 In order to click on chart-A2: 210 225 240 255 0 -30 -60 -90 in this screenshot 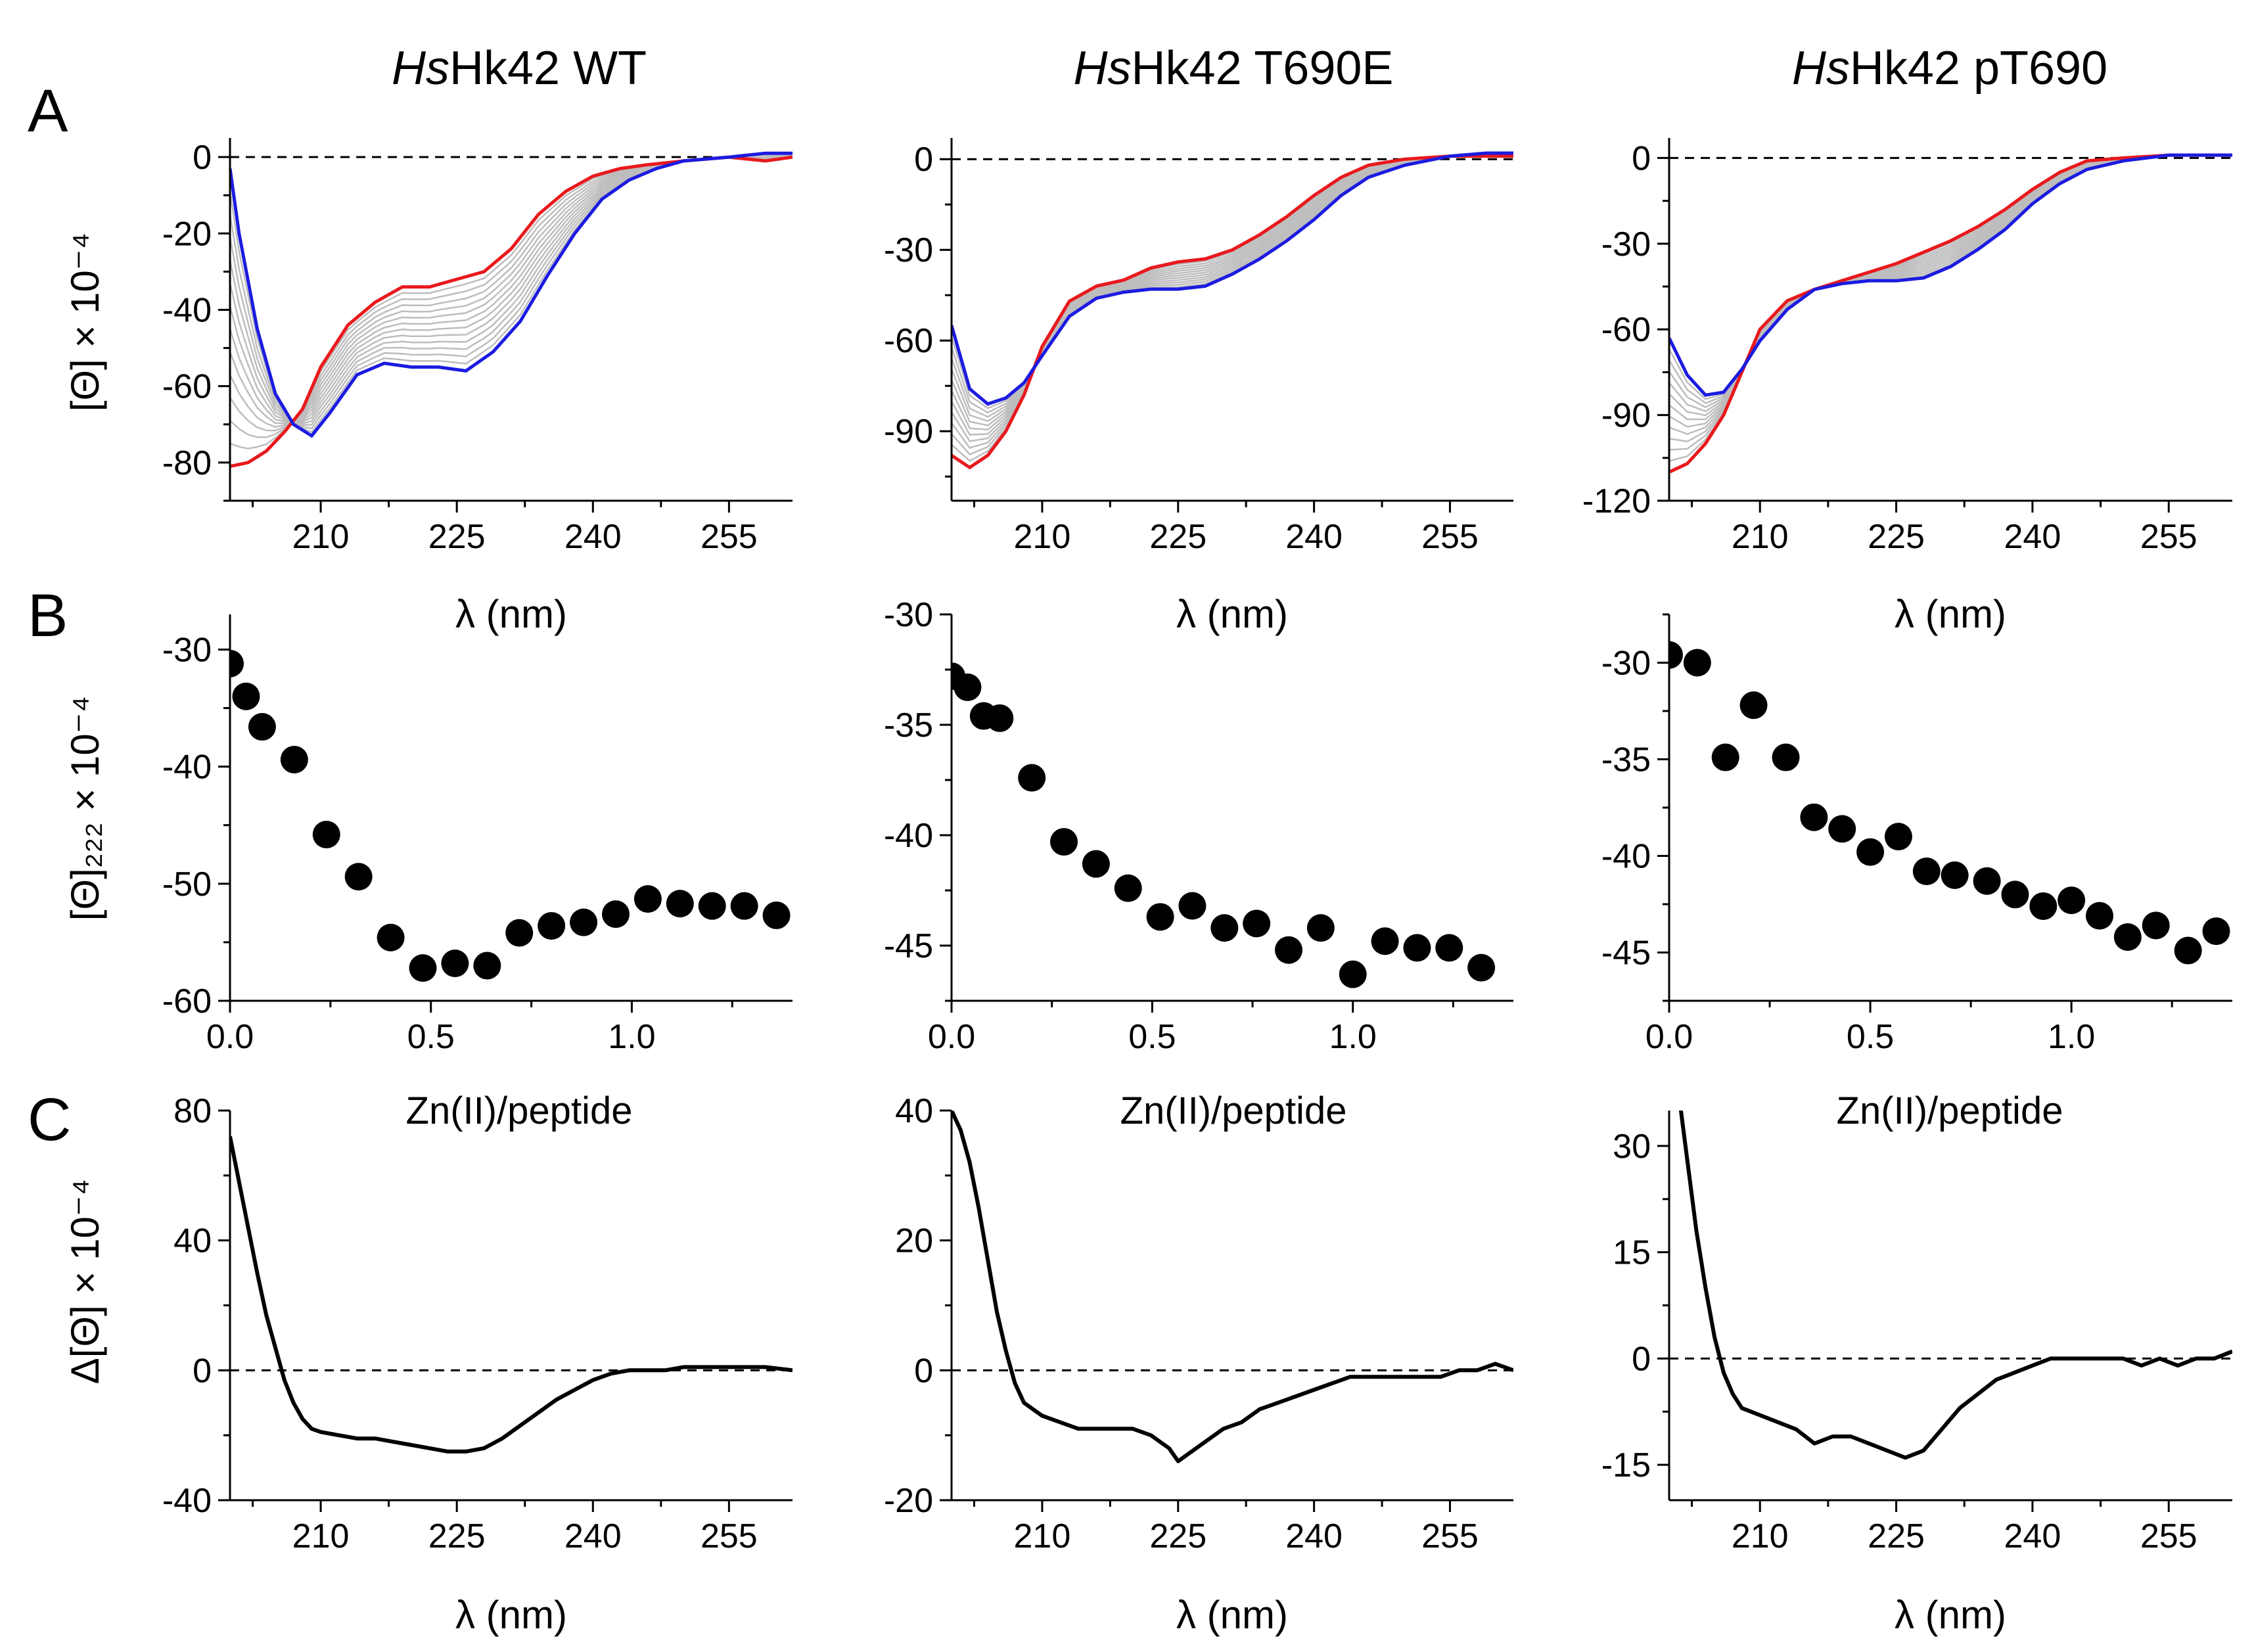, I will do `click(1198, 347)`.